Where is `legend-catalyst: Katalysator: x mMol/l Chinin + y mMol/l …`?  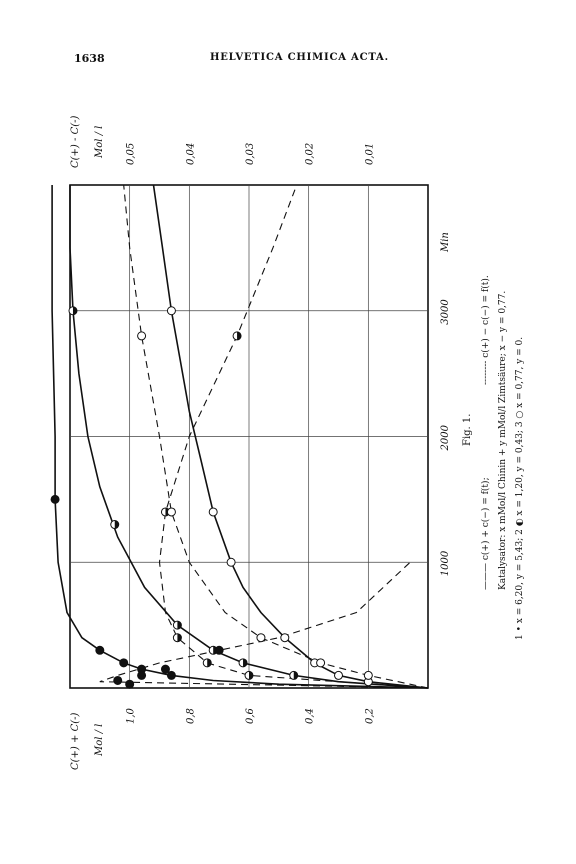
legend-catalyst: Katalysator: x mMol/l Chinin + y mMol/l … is located at coordinates (503, 440).